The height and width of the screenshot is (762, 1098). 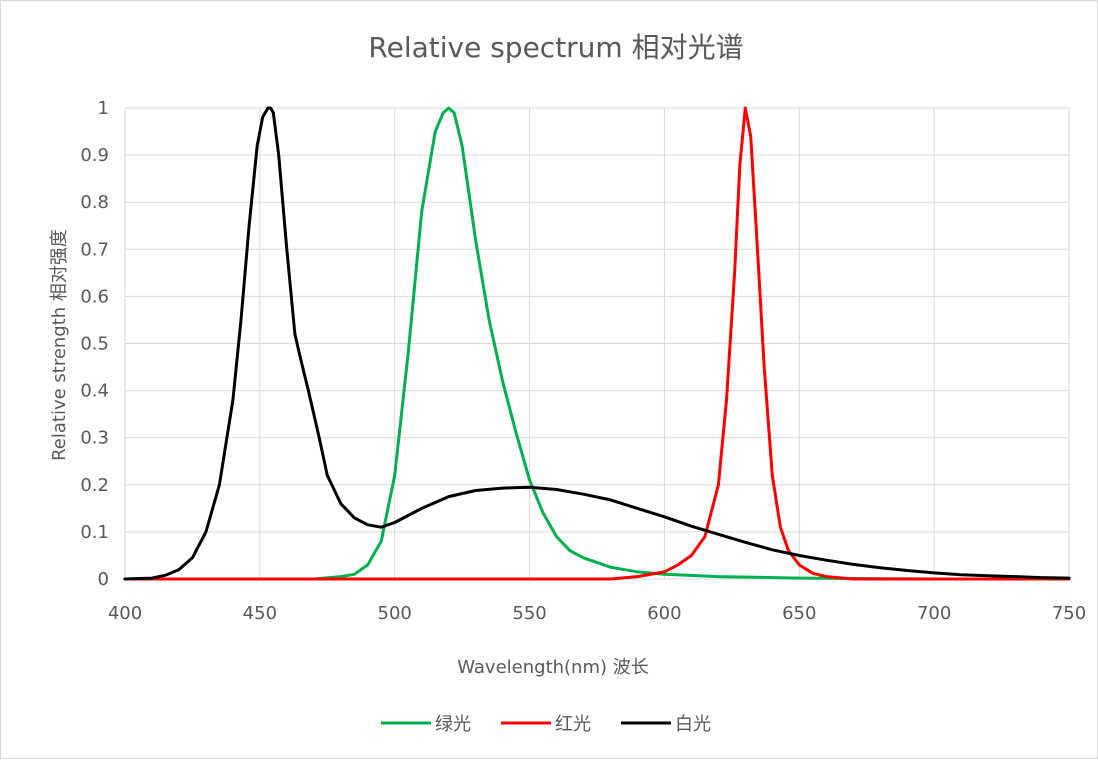 I want to click on y-tick-label: 0.5, so click(x=94, y=344).